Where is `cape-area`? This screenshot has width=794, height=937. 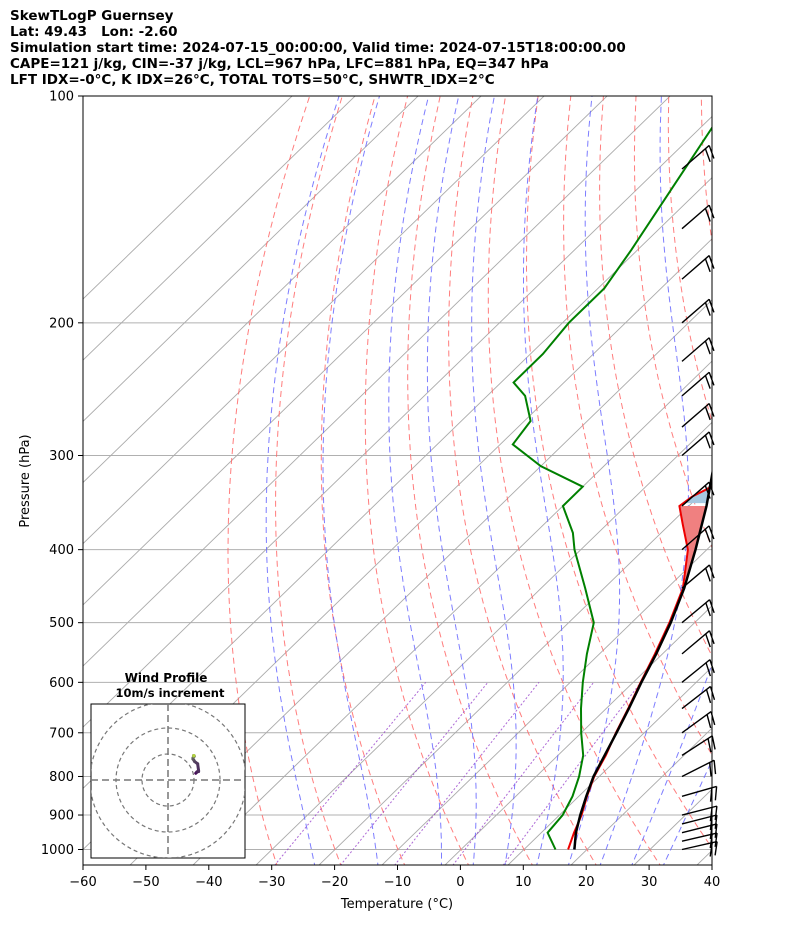
cape-area is located at coordinates (697, 489).